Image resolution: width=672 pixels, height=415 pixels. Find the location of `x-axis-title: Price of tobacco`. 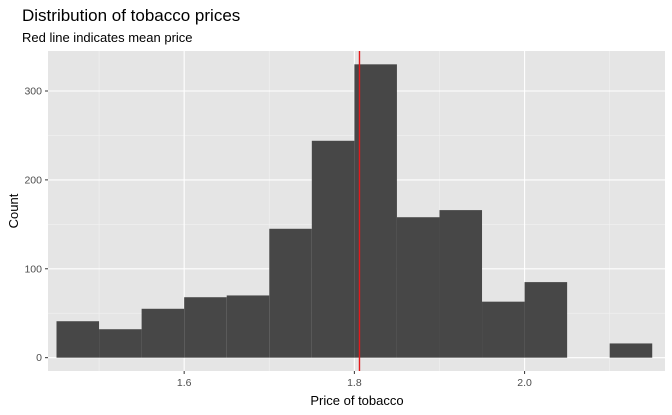

x-axis-title: Price of tobacco is located at coordinates (356, 400).